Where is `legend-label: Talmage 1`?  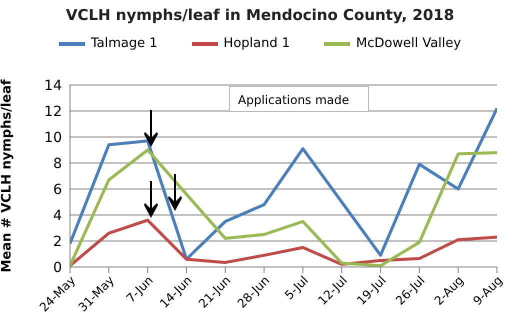
legend-label: Talmage 1 is located at coordinates (124, 43).